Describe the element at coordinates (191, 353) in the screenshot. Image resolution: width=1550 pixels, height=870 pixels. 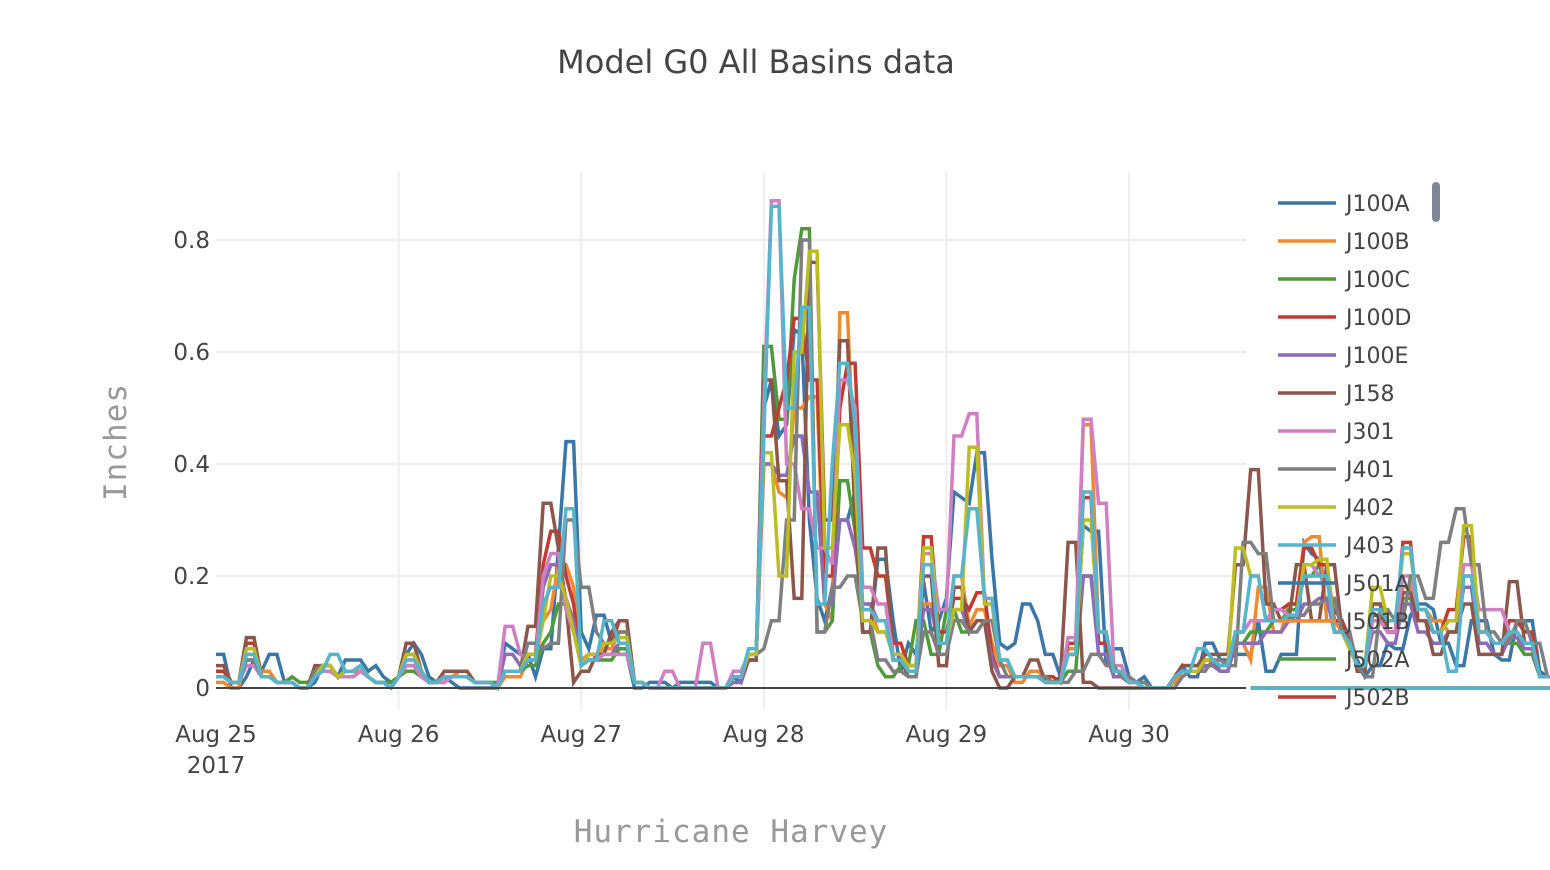
I see `y-tick-label: 0.6` at that location.